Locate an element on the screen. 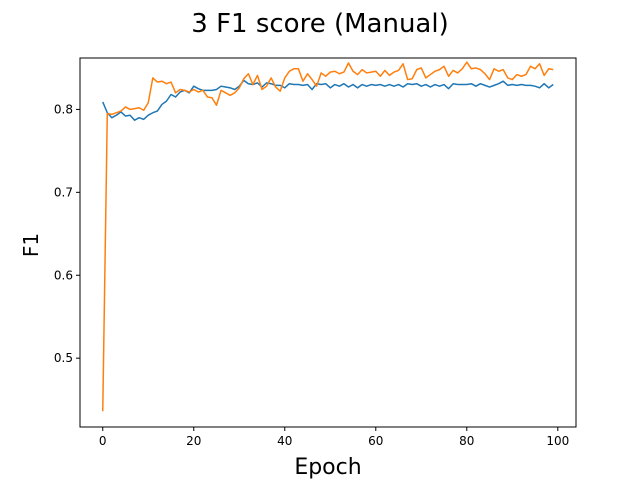 This screenshot has width=640, height=485. y-axis-label: F1 is located at coordinates (31, 245).